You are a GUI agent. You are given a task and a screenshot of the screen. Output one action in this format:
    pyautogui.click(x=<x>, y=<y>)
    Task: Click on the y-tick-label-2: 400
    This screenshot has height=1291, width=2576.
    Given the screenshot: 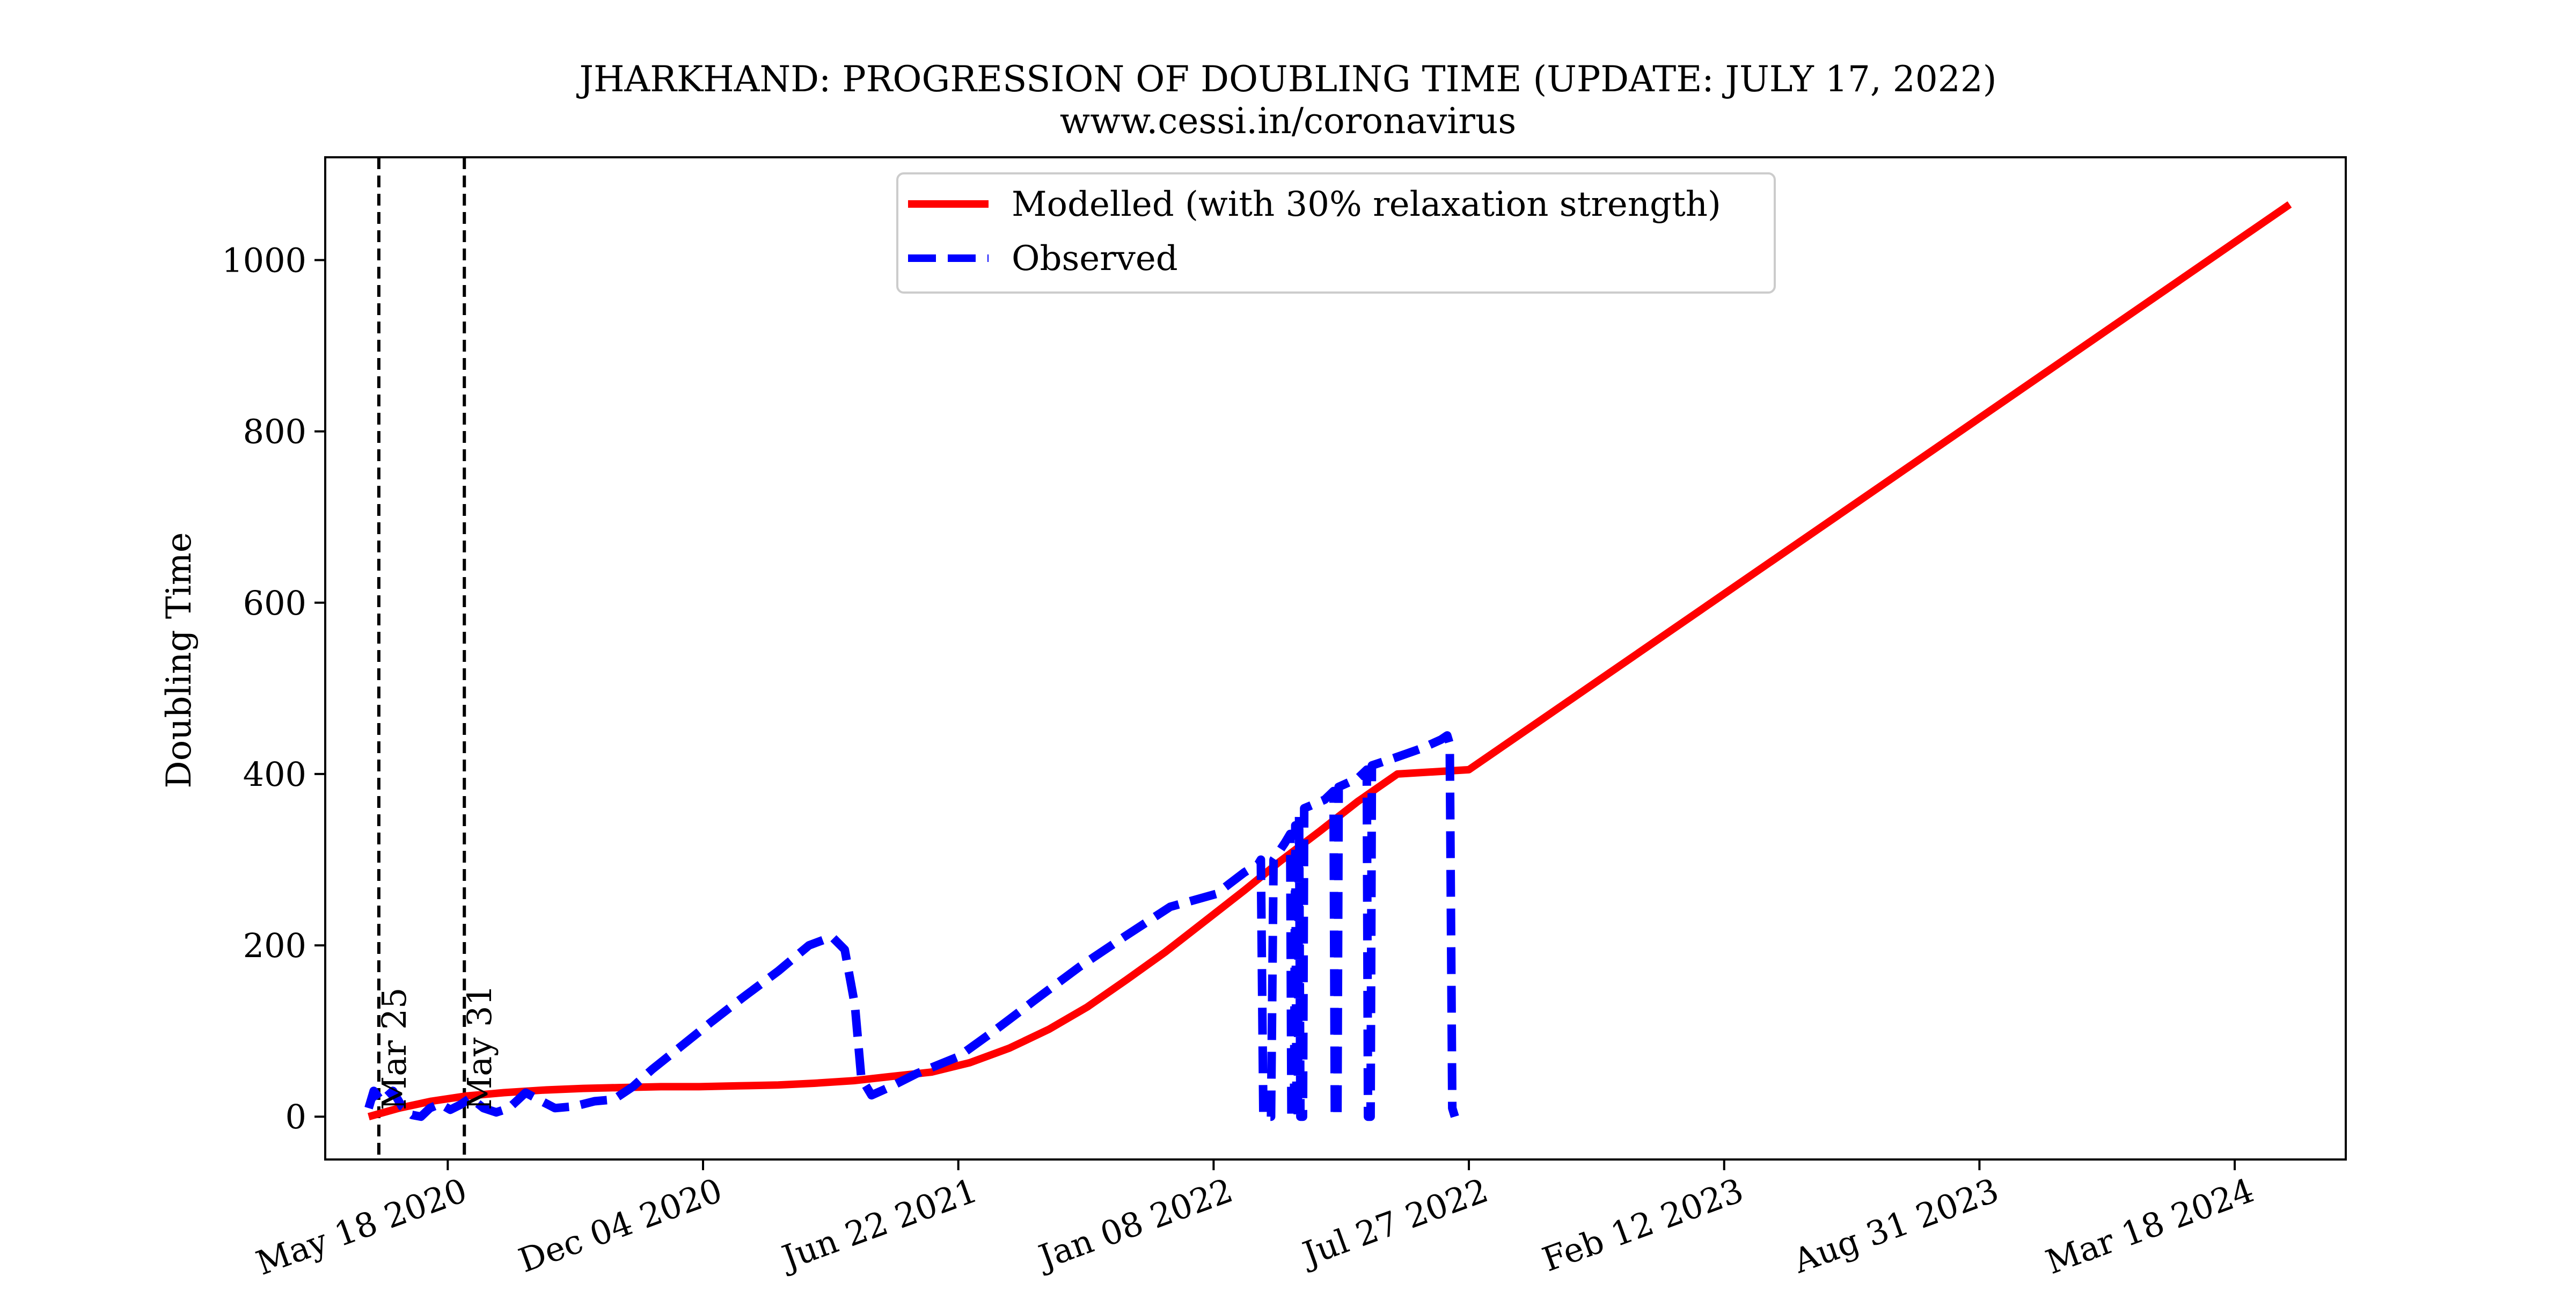 What is the action you would take?
    pyautogui.click(x=274, y=774)
    